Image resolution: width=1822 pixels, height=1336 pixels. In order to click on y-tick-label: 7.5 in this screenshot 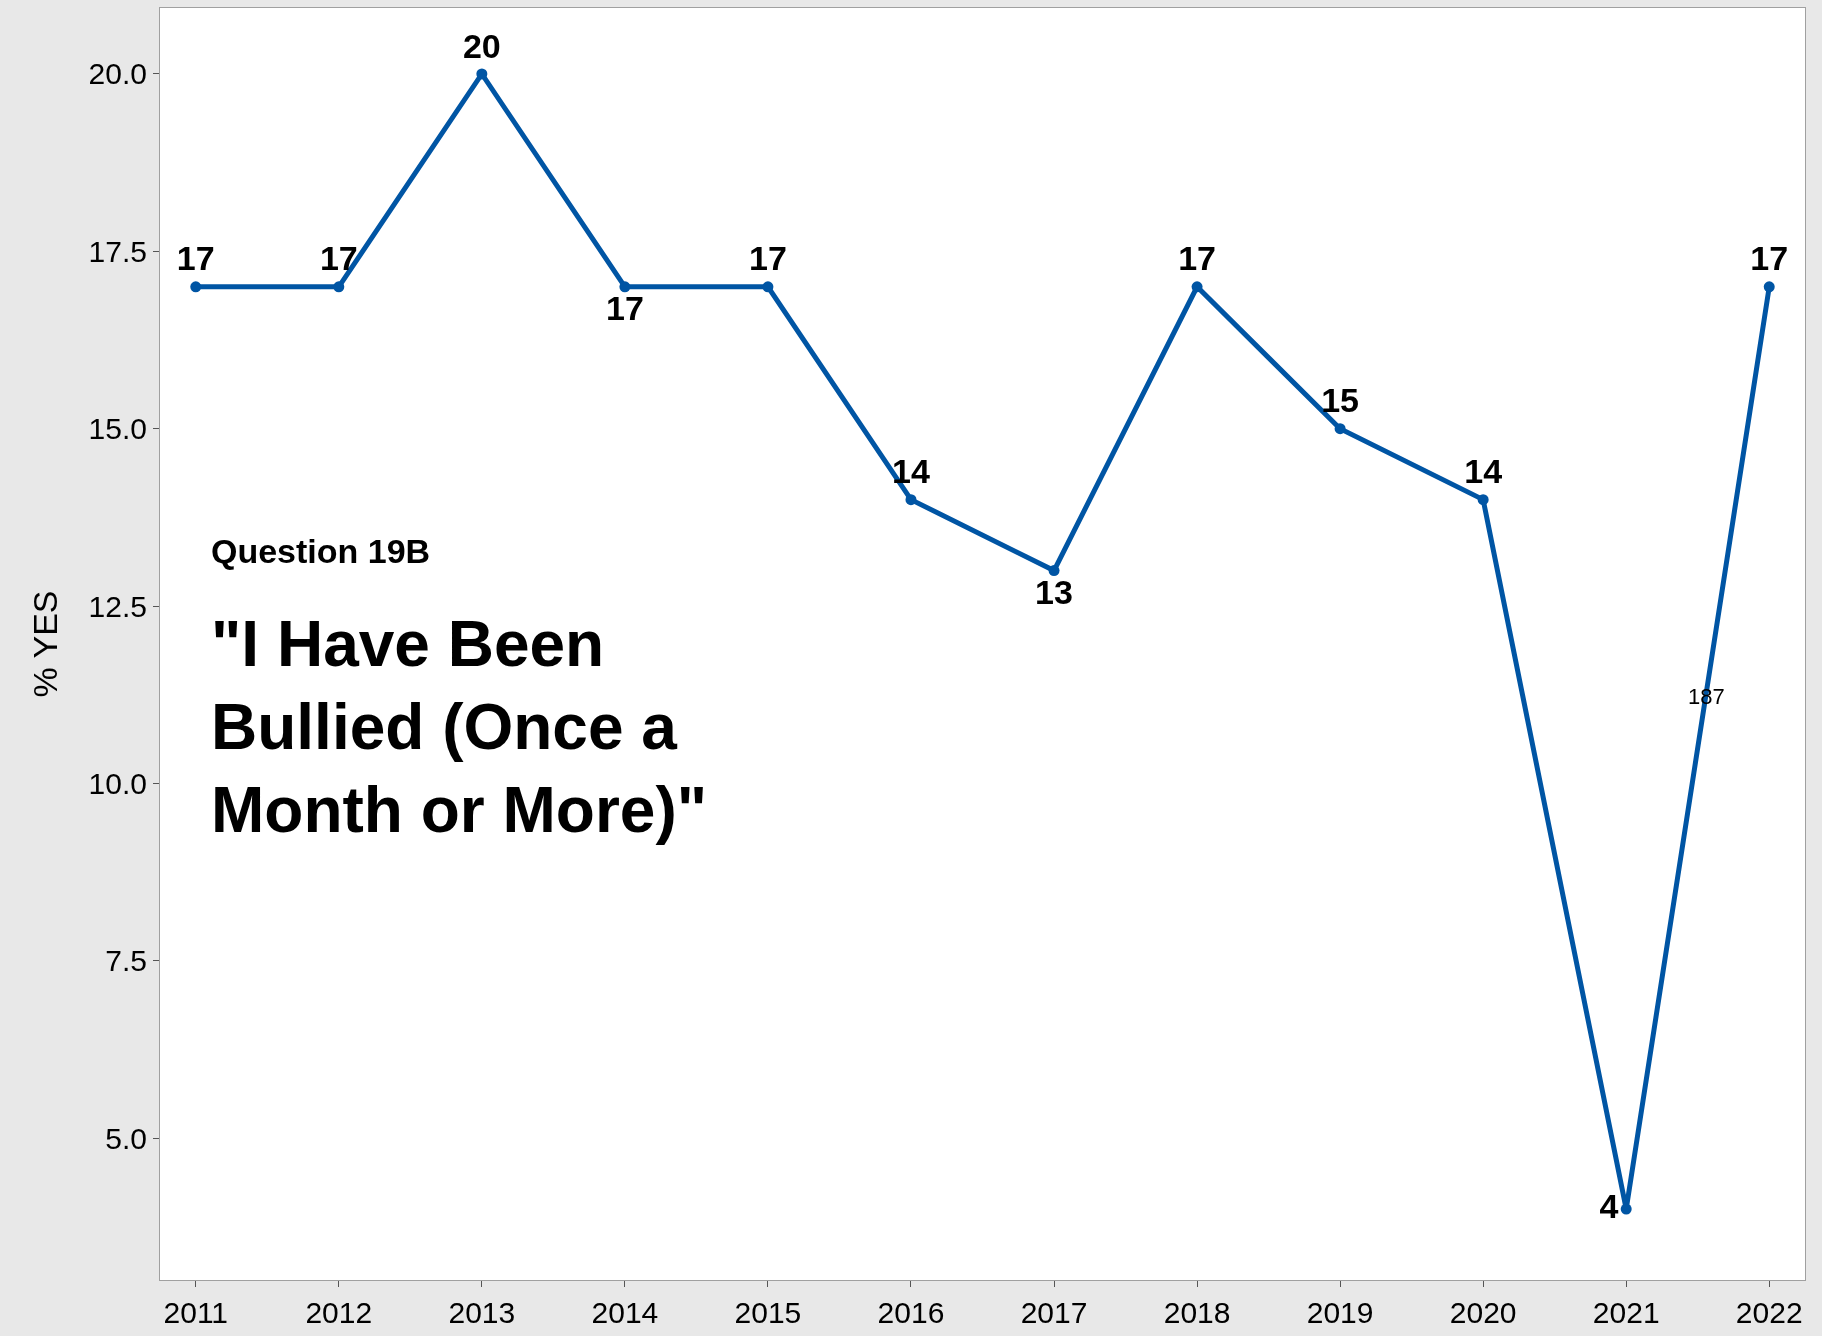, I will do `click(126, 961)`.